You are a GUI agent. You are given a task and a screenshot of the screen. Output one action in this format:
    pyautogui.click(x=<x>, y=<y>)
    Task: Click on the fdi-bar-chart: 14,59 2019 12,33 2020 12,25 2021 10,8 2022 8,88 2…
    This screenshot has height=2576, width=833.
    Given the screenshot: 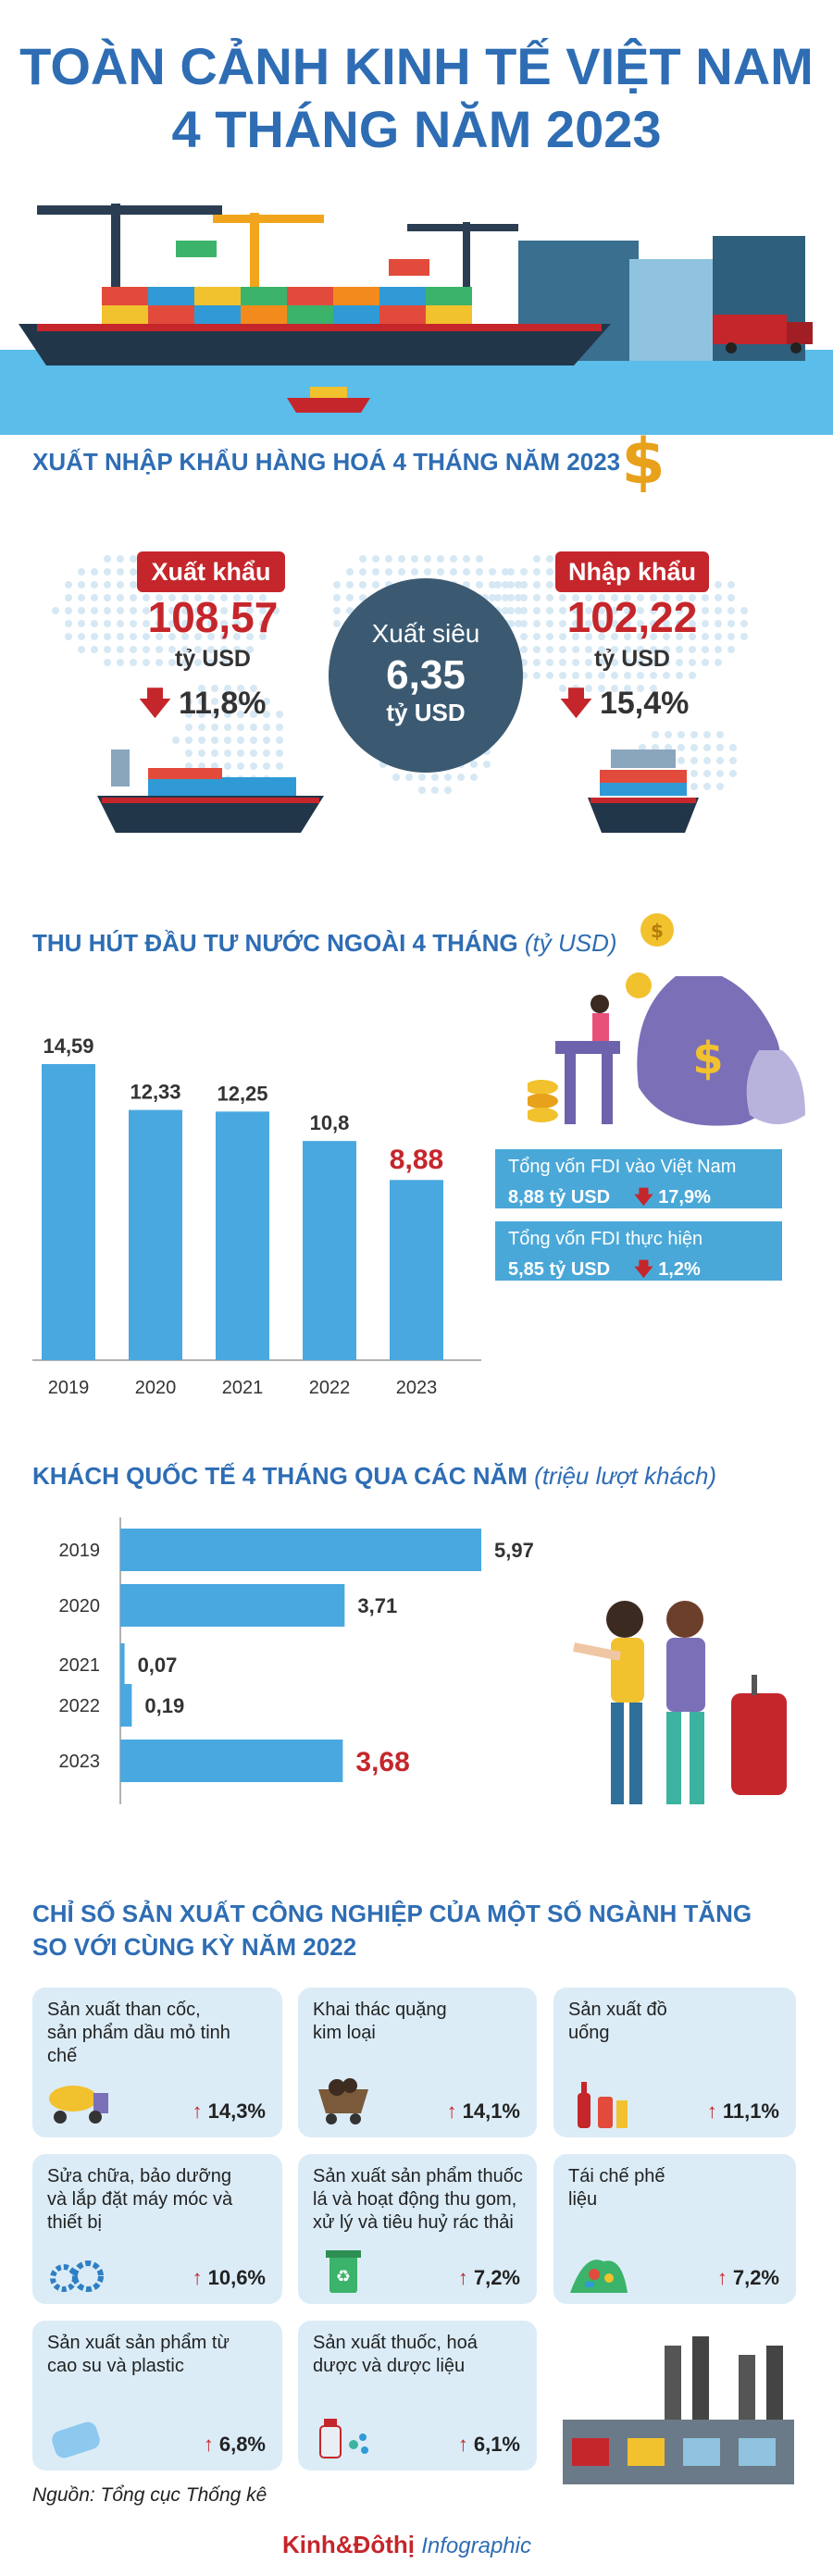 What is the action you would take?
    pyautogui.click(x=256, y=1216)
    